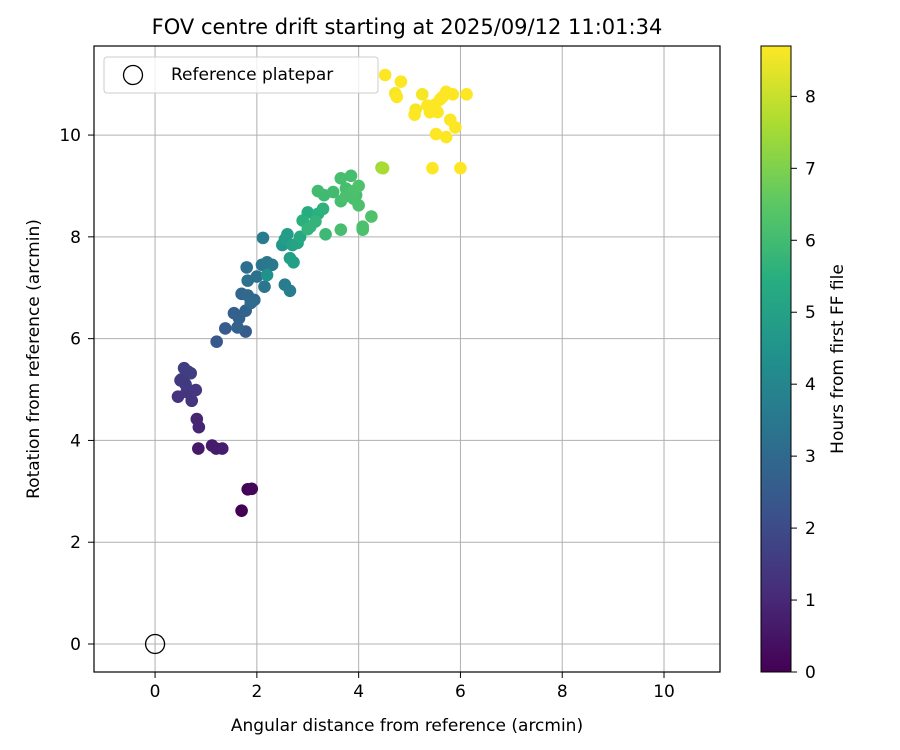  What do you see at coordinates (810, 673) in the screenshot?
I see `colorbar-tick-label: 0` at bounding box center [810, 673].